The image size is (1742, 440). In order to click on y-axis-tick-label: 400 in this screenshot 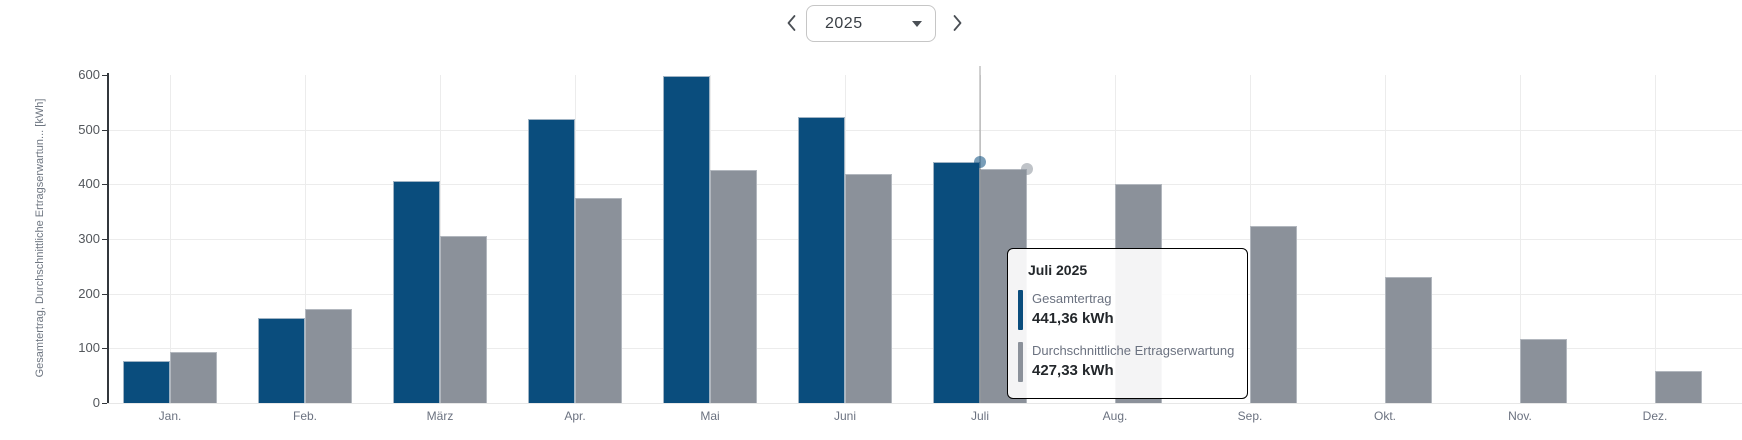, I will do `click(89, 184)`.